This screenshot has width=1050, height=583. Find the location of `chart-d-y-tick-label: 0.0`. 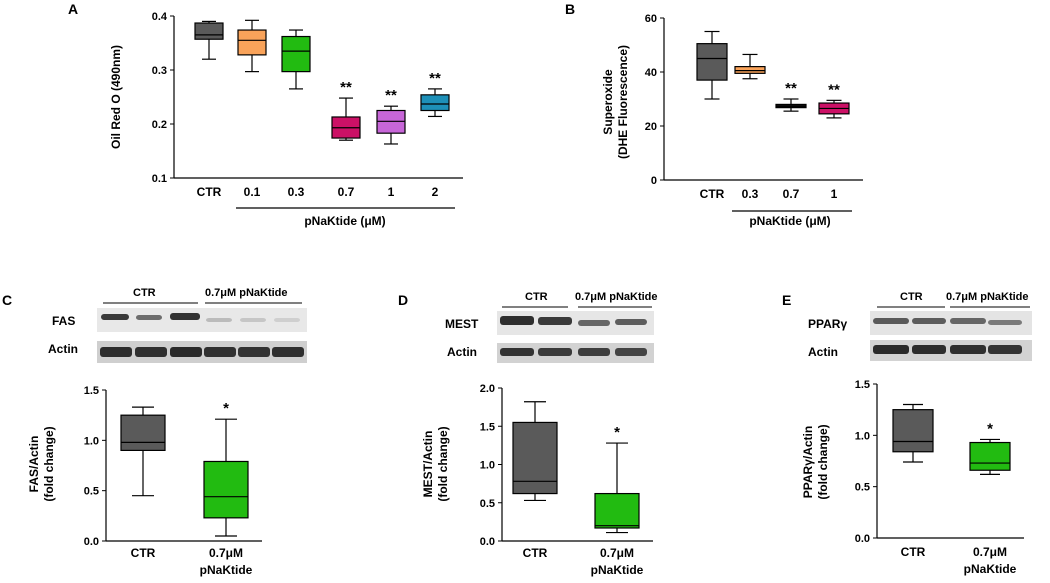

chart-d-y-tick-label: 0.0 is located at coordinates (487, 542).